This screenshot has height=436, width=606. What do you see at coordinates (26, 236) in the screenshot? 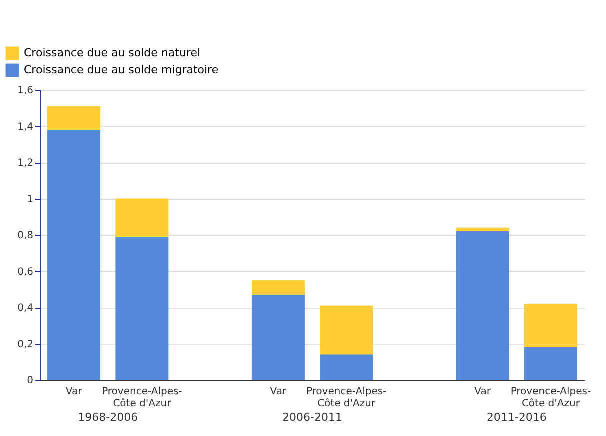
I see `y-tick-label: 0,8` at bounding box center [26, 236].